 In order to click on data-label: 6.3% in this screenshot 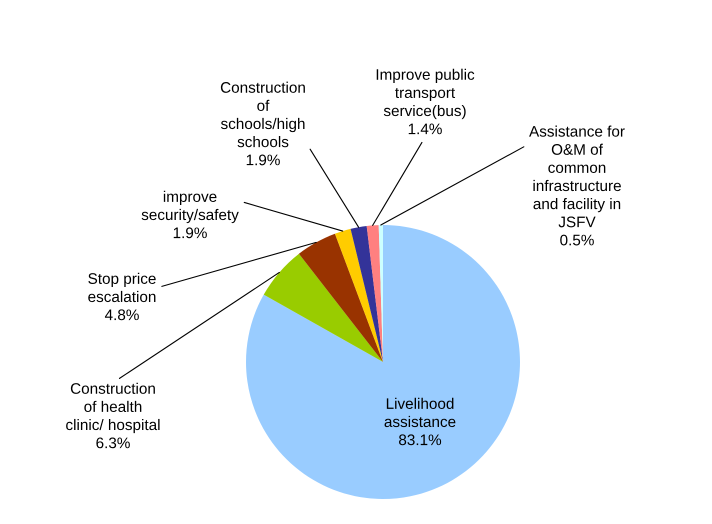, I will do `click(113, 442)`.